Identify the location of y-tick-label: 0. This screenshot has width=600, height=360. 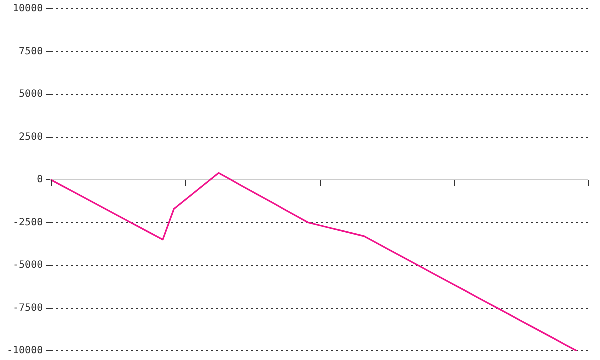
(40, 180).